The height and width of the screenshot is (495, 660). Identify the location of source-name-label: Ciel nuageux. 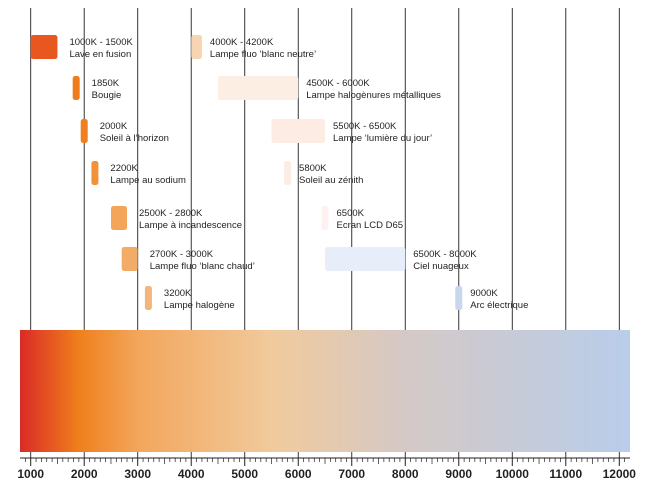
(441, 266).